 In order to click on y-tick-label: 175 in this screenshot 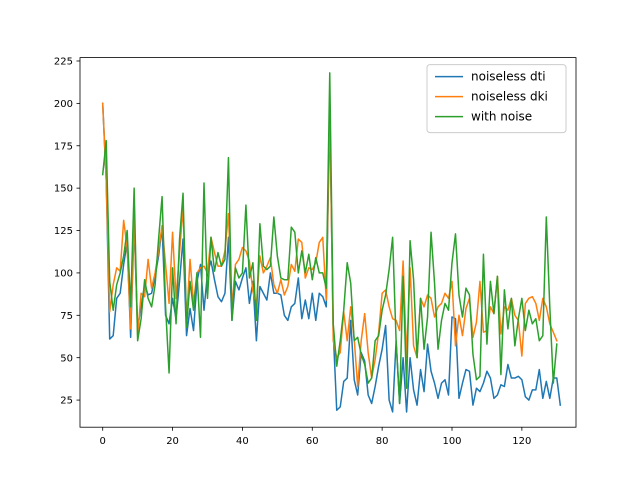, I will do `click(63, 146)`.